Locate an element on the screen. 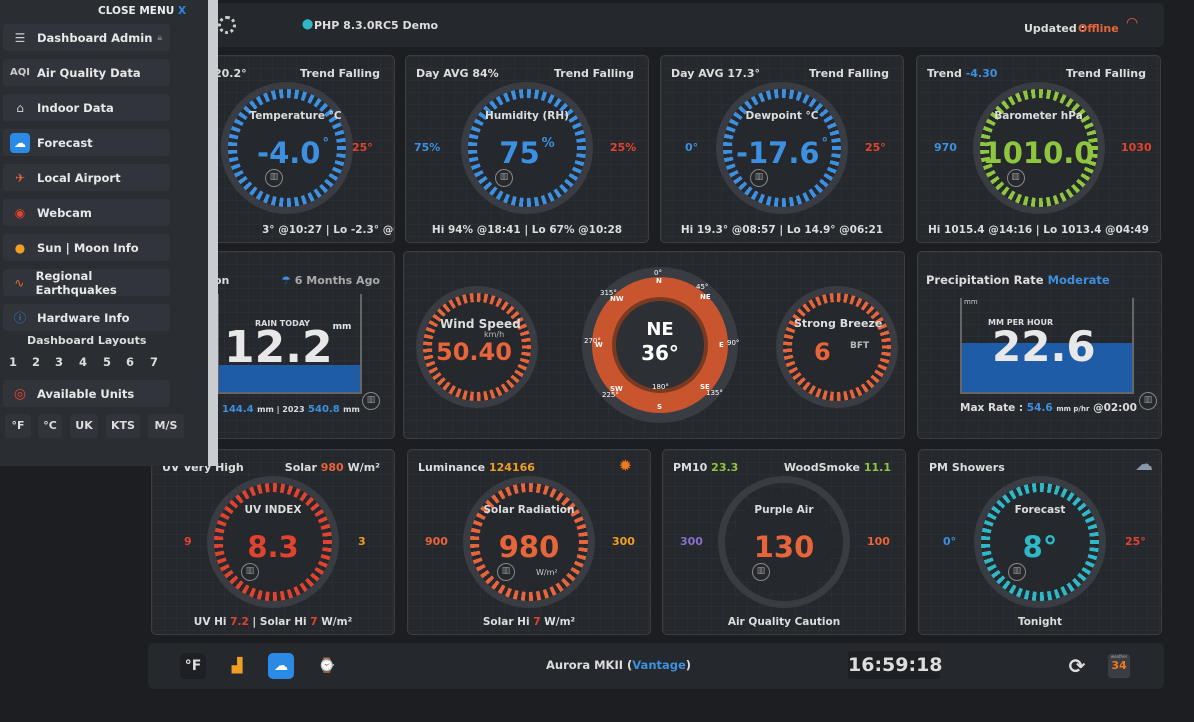  station-label: Aurora MKII (Vantage) is located at coordinates (619, 665).